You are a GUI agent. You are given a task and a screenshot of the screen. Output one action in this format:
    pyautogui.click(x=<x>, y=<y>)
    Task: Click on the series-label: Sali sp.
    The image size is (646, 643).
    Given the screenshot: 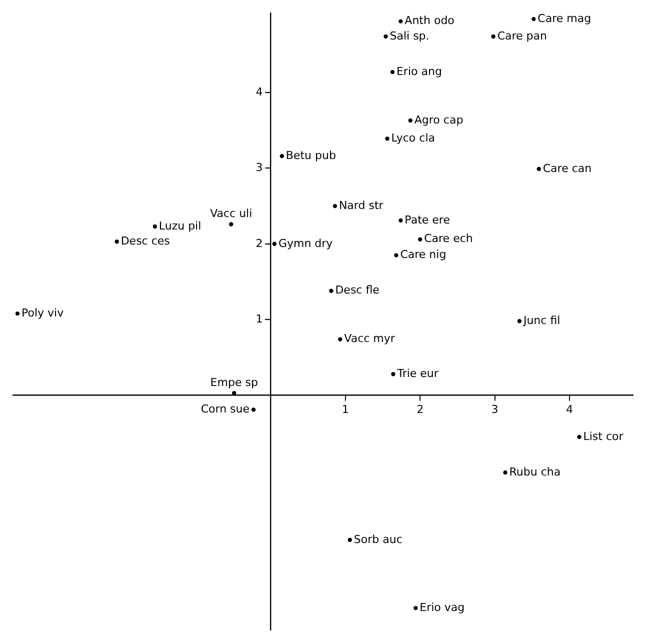 What is the action you would take?
    pyautogui.click(x=410, y=35)
    